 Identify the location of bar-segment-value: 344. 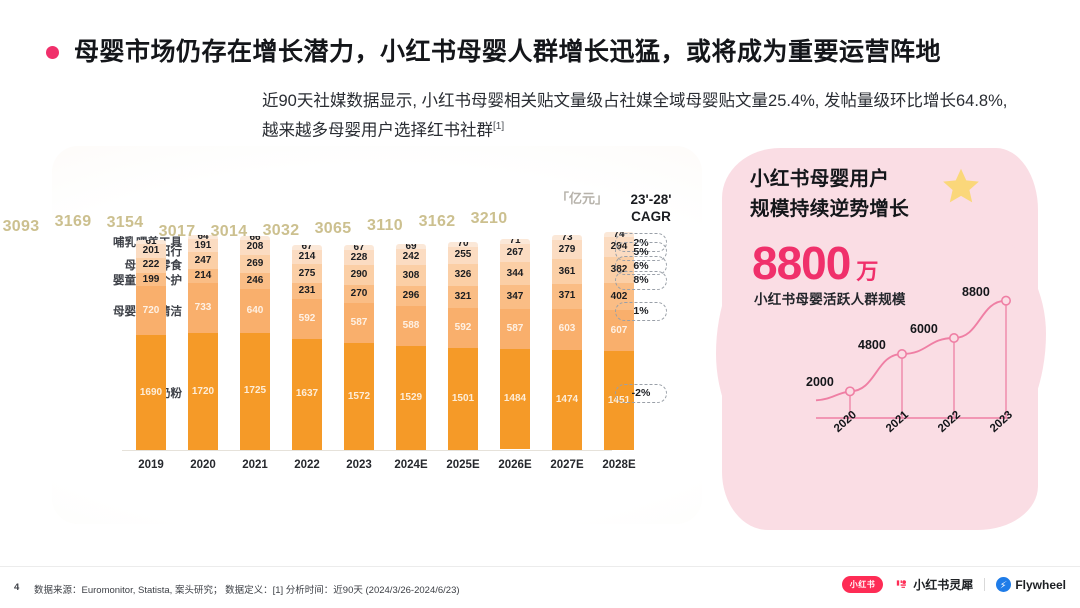
(515, 273).